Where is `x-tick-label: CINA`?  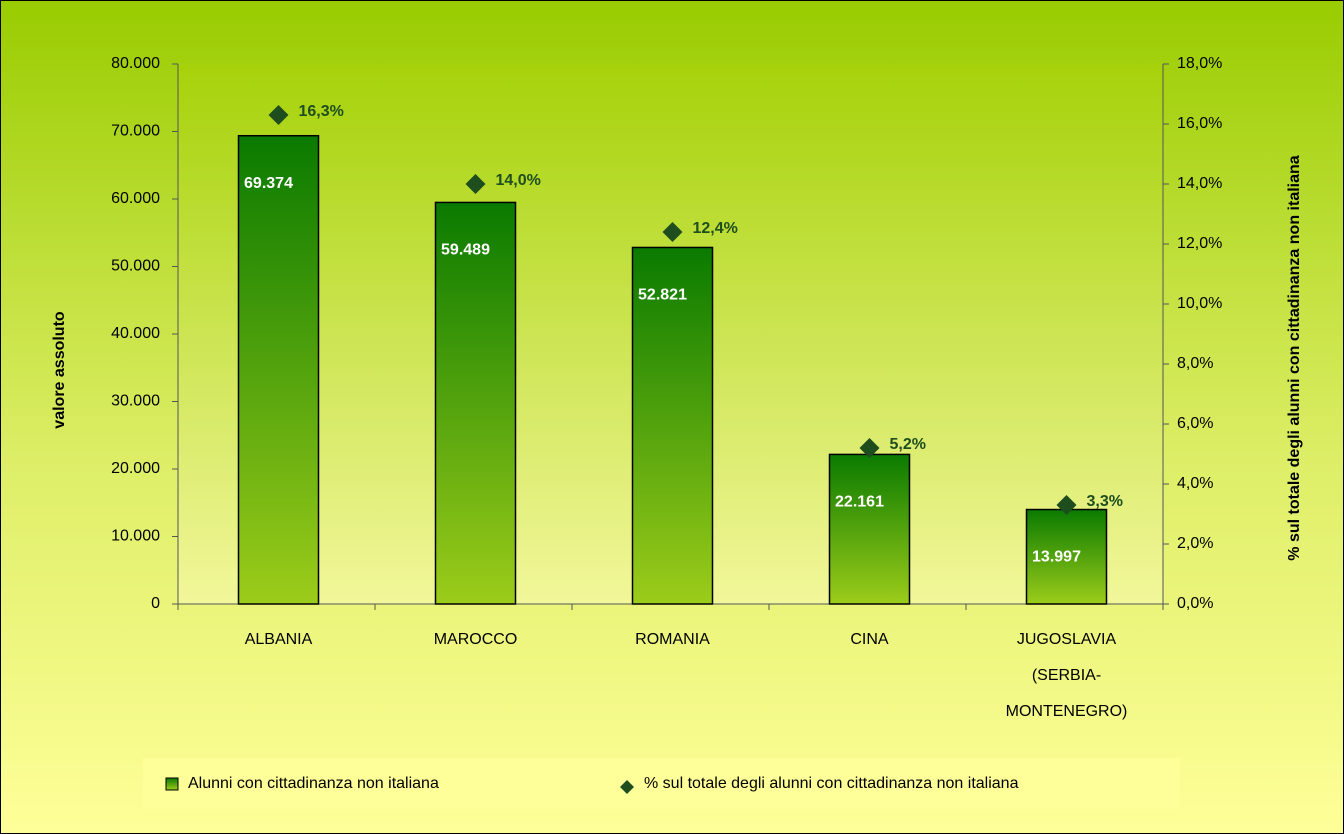
x-tick-label: CINA is located at coordinates (869, 639).